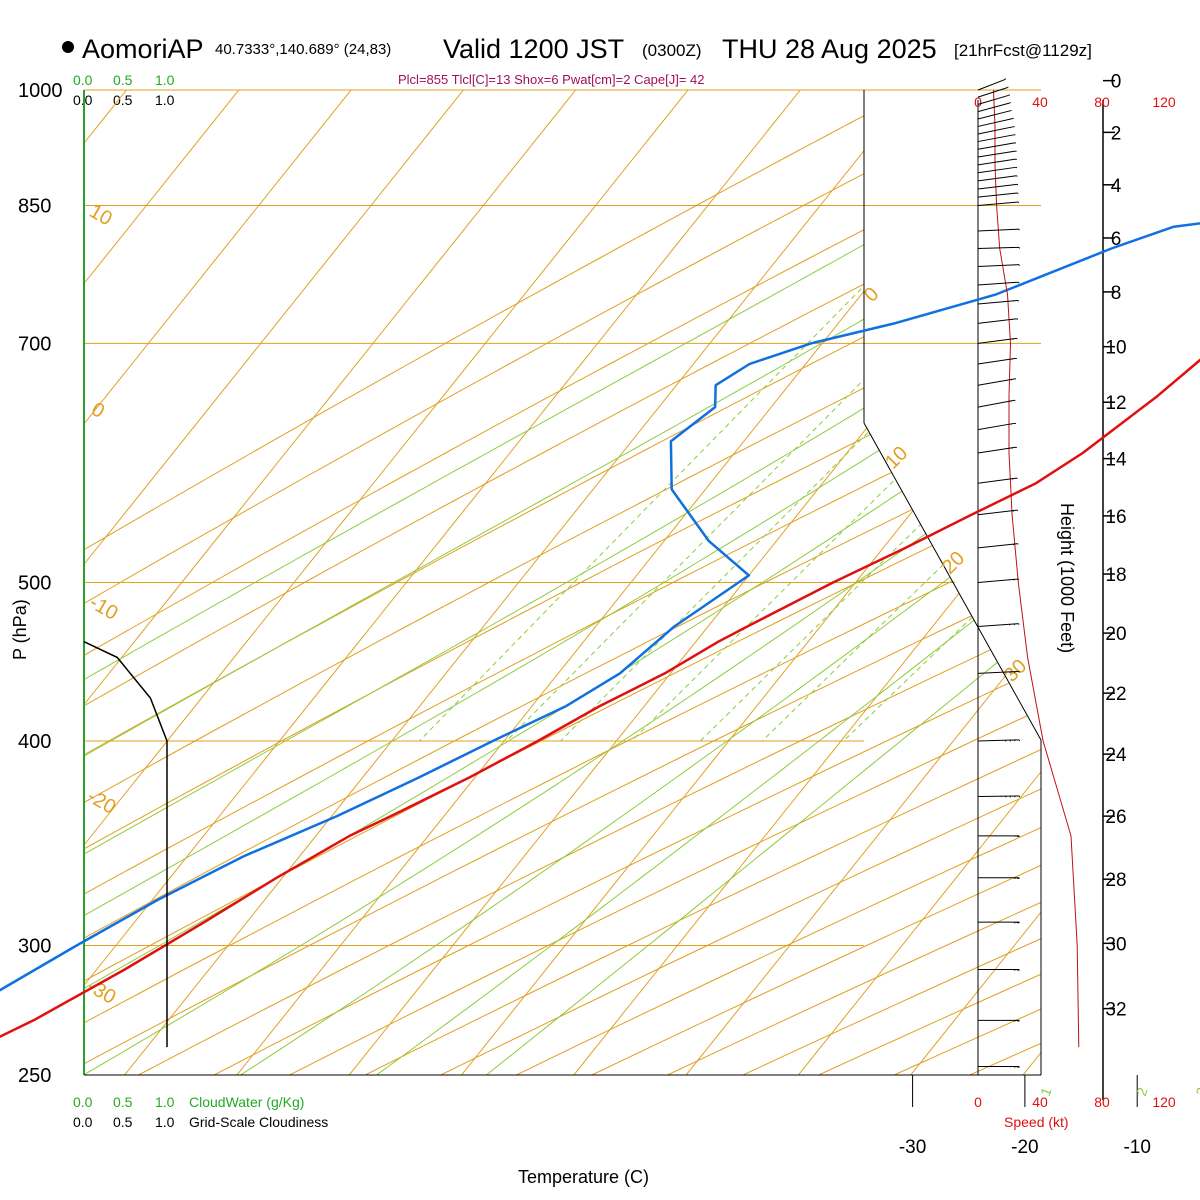 Image resolution: width=1200 pixels, height=1200 pixels. I want to click on valid-utc: (0300Z), so click(672, 50).